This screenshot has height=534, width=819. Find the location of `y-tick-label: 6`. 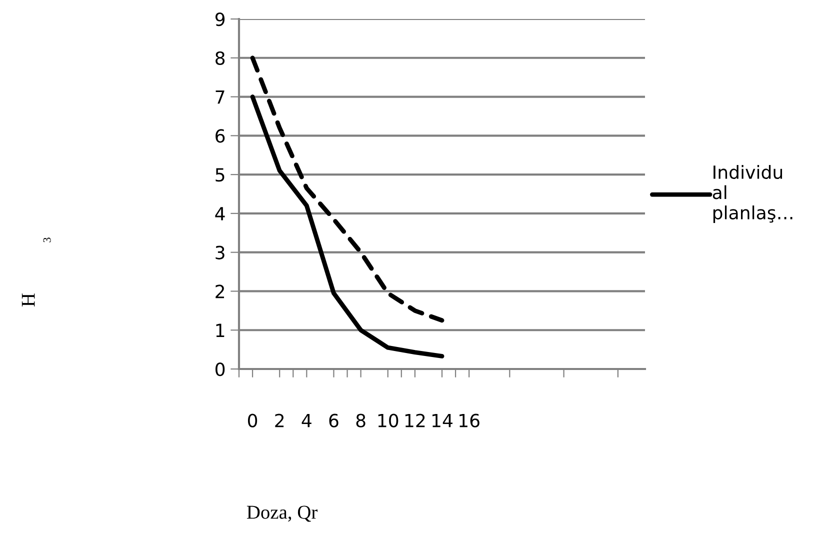

y-tick-label: 6 is located at coordinates (220, 136).